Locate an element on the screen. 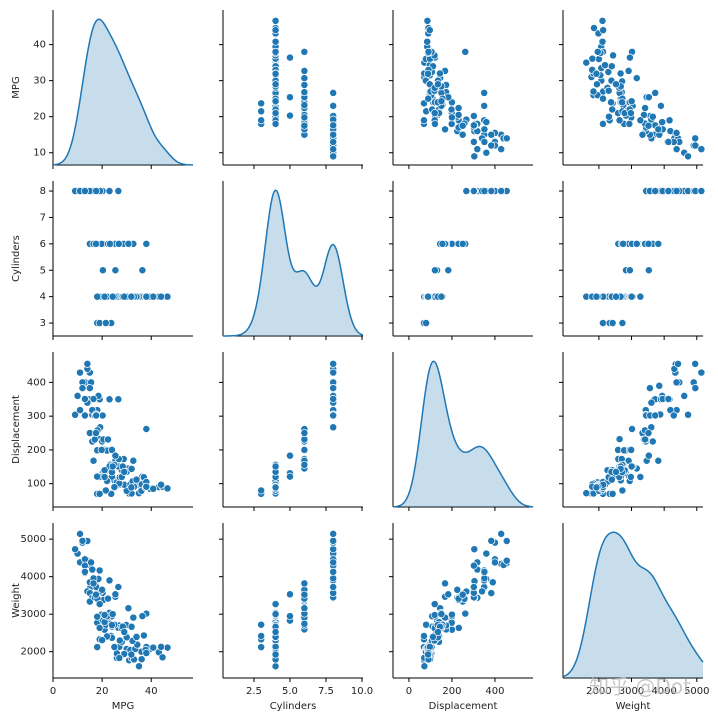 The image size is (718, 712). x-tick-label: 40 is located at coordinates (151, 691).